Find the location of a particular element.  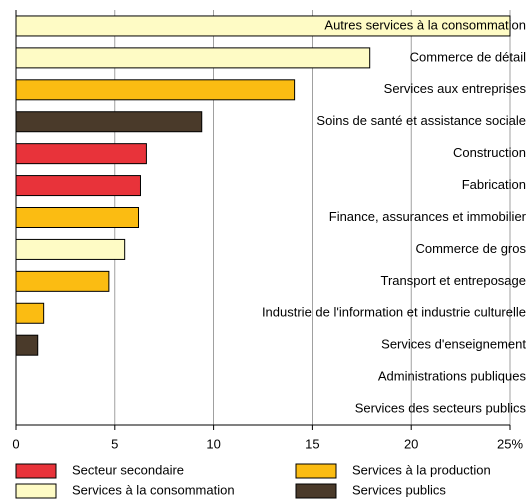

category-label: Soins de santé et assistance sociale is located at coordinates (421, 120).